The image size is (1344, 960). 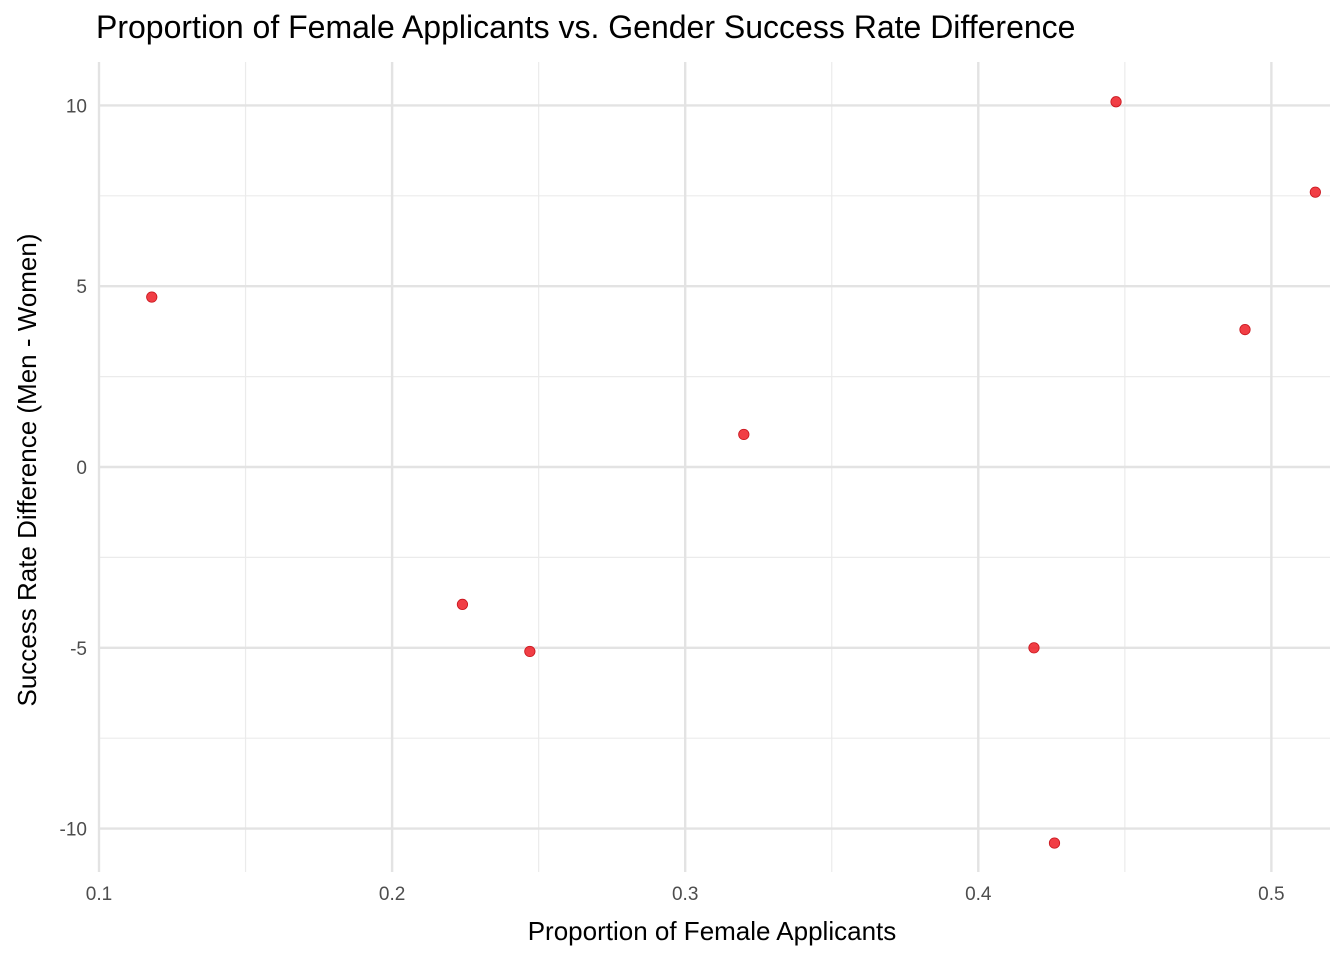 What do you see at coordinates (27, 470) in the screenshot?
I see `y-axis-title: Success Rate Difference (Men - Women)` at bounding box center [27, 470].